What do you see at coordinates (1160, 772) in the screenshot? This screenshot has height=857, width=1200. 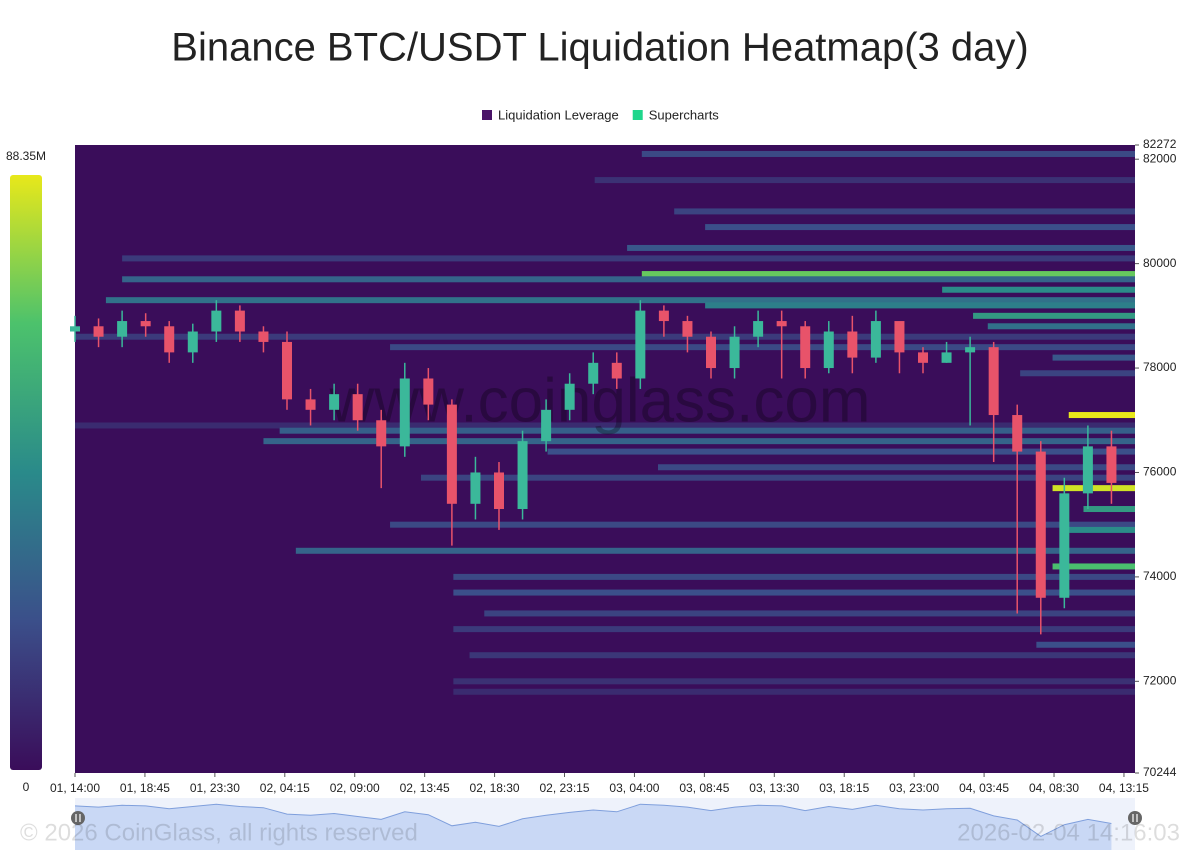 I see `y-tick-label: 70244` at bounding box center [1160, 772].